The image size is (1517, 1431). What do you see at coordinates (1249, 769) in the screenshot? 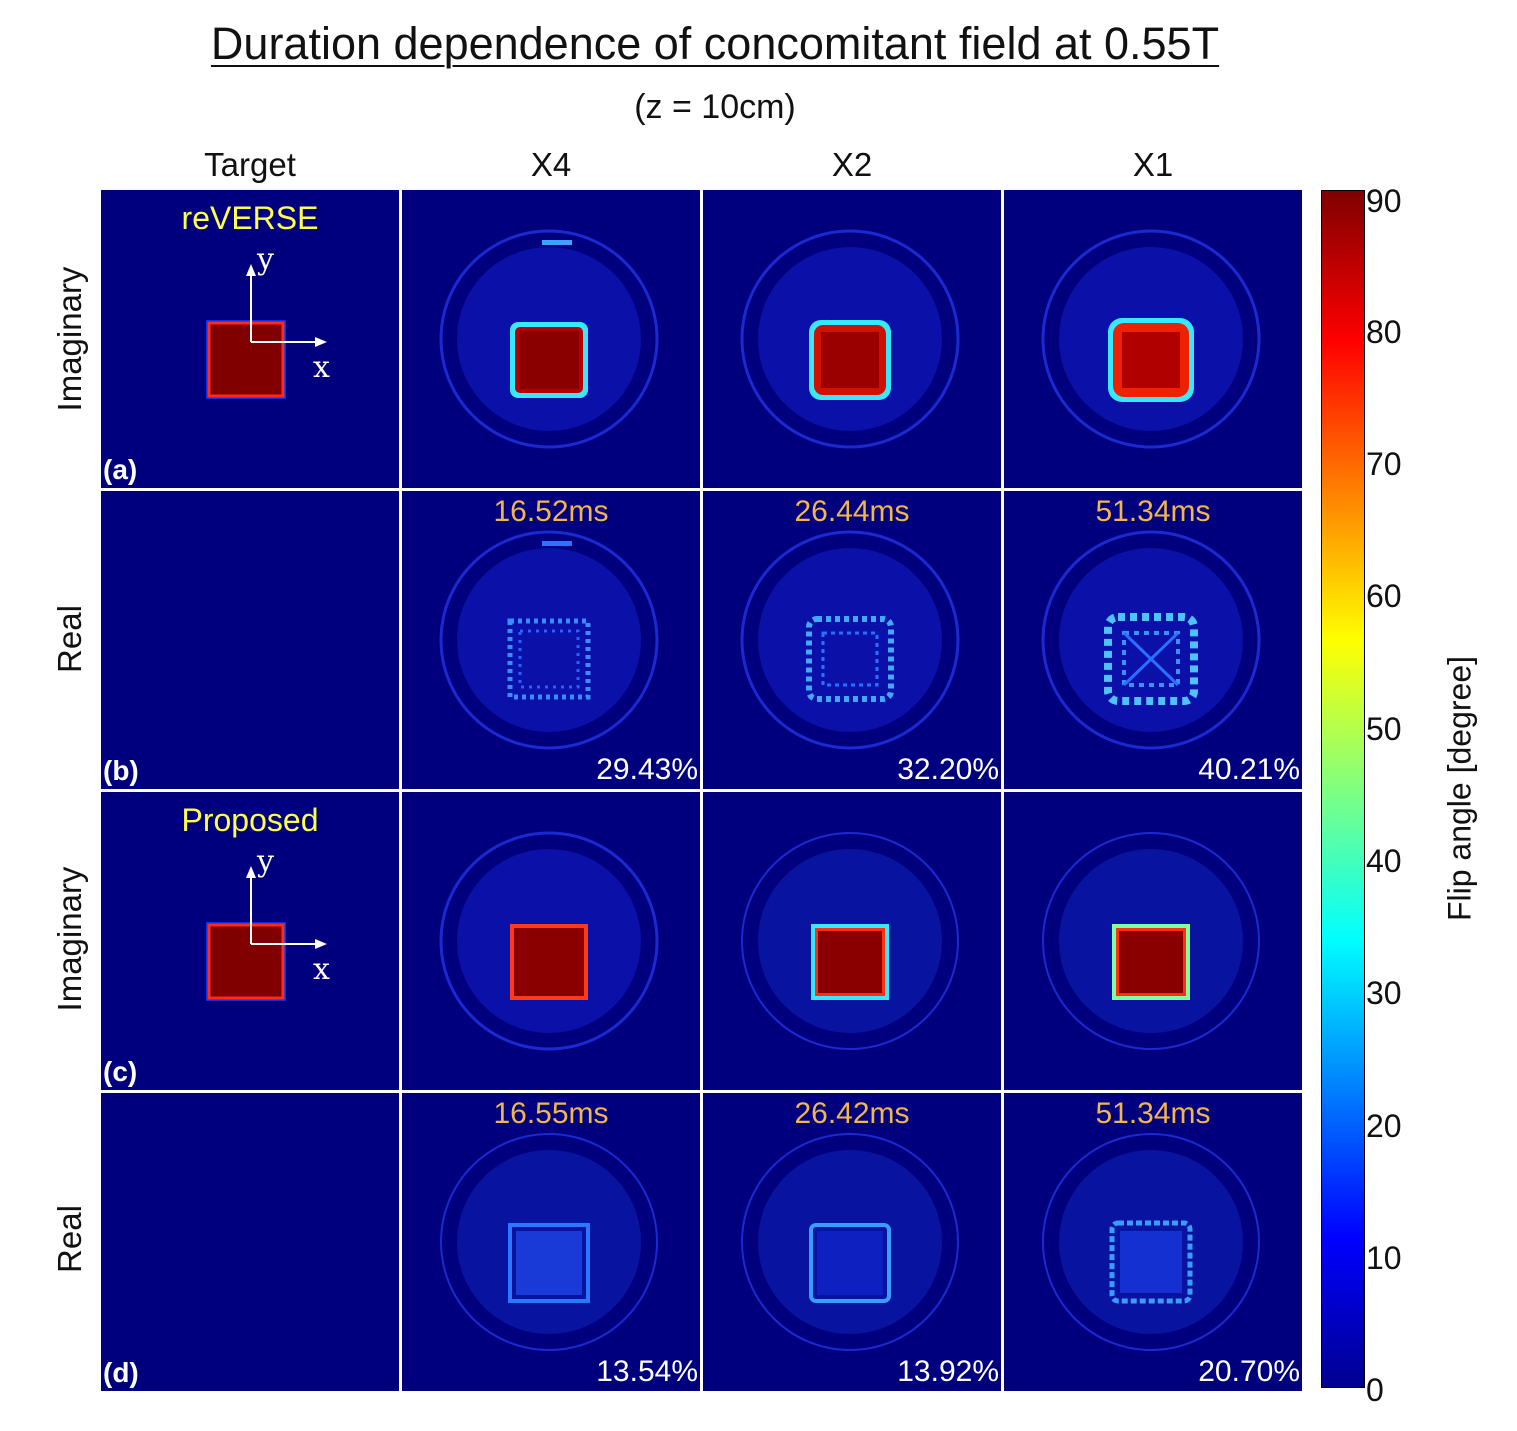
I see `error-percent-b-x1: 40.21%` at bounding box center [1249, 769].